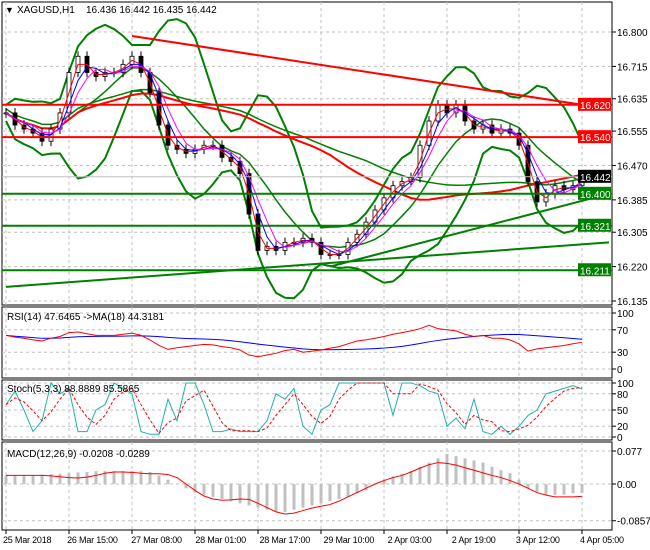  What do you see at coordinates (410, 540) in the screenshot?
I see `x-tick-label: 2 Apr 03:00` at bounding box center [410, 540].